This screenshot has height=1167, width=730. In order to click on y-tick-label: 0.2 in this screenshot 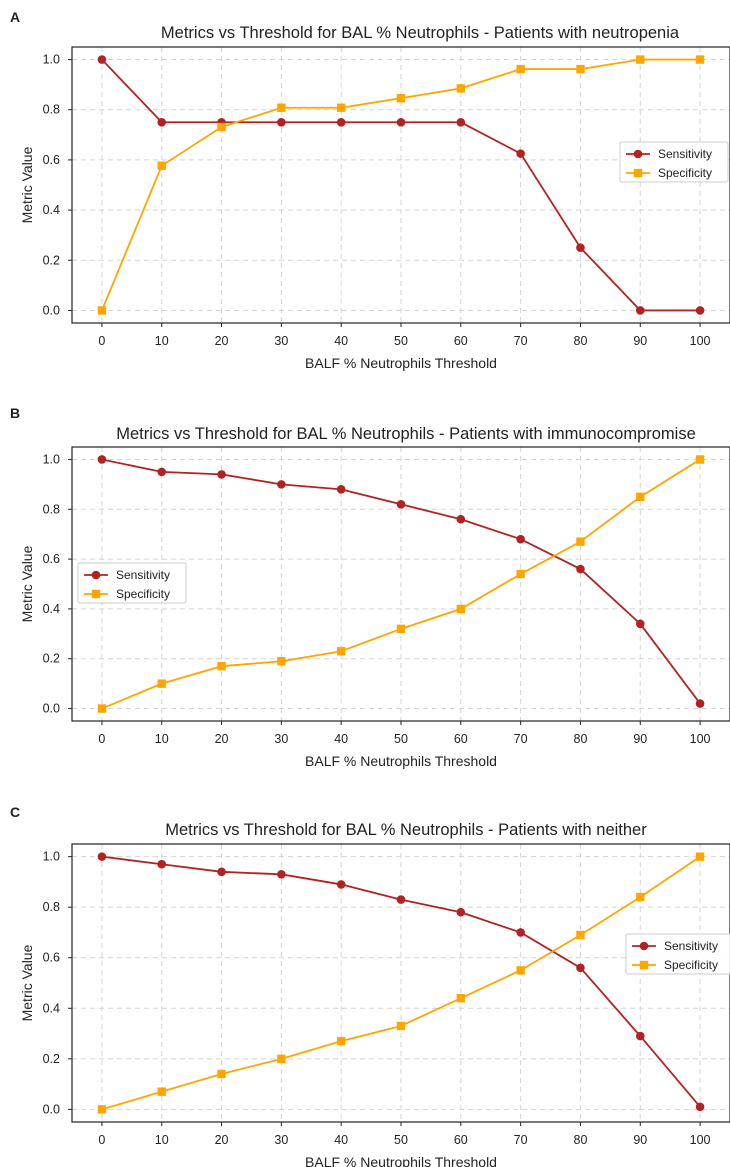, I will do `click(51, 1059)`.